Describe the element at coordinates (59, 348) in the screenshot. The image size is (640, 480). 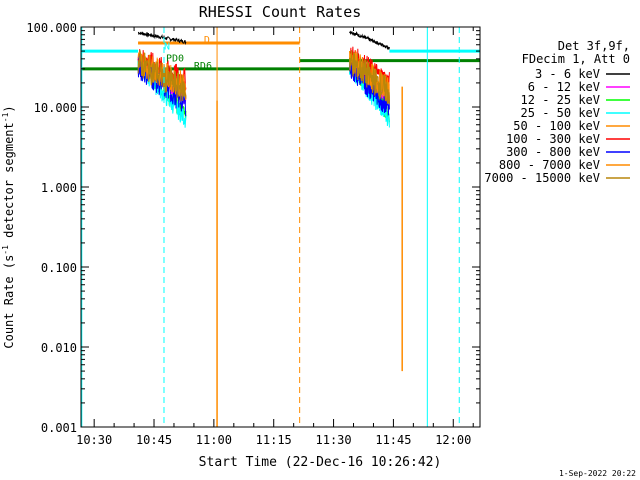
I see `y-tick-label-4: 0.010` at that location.